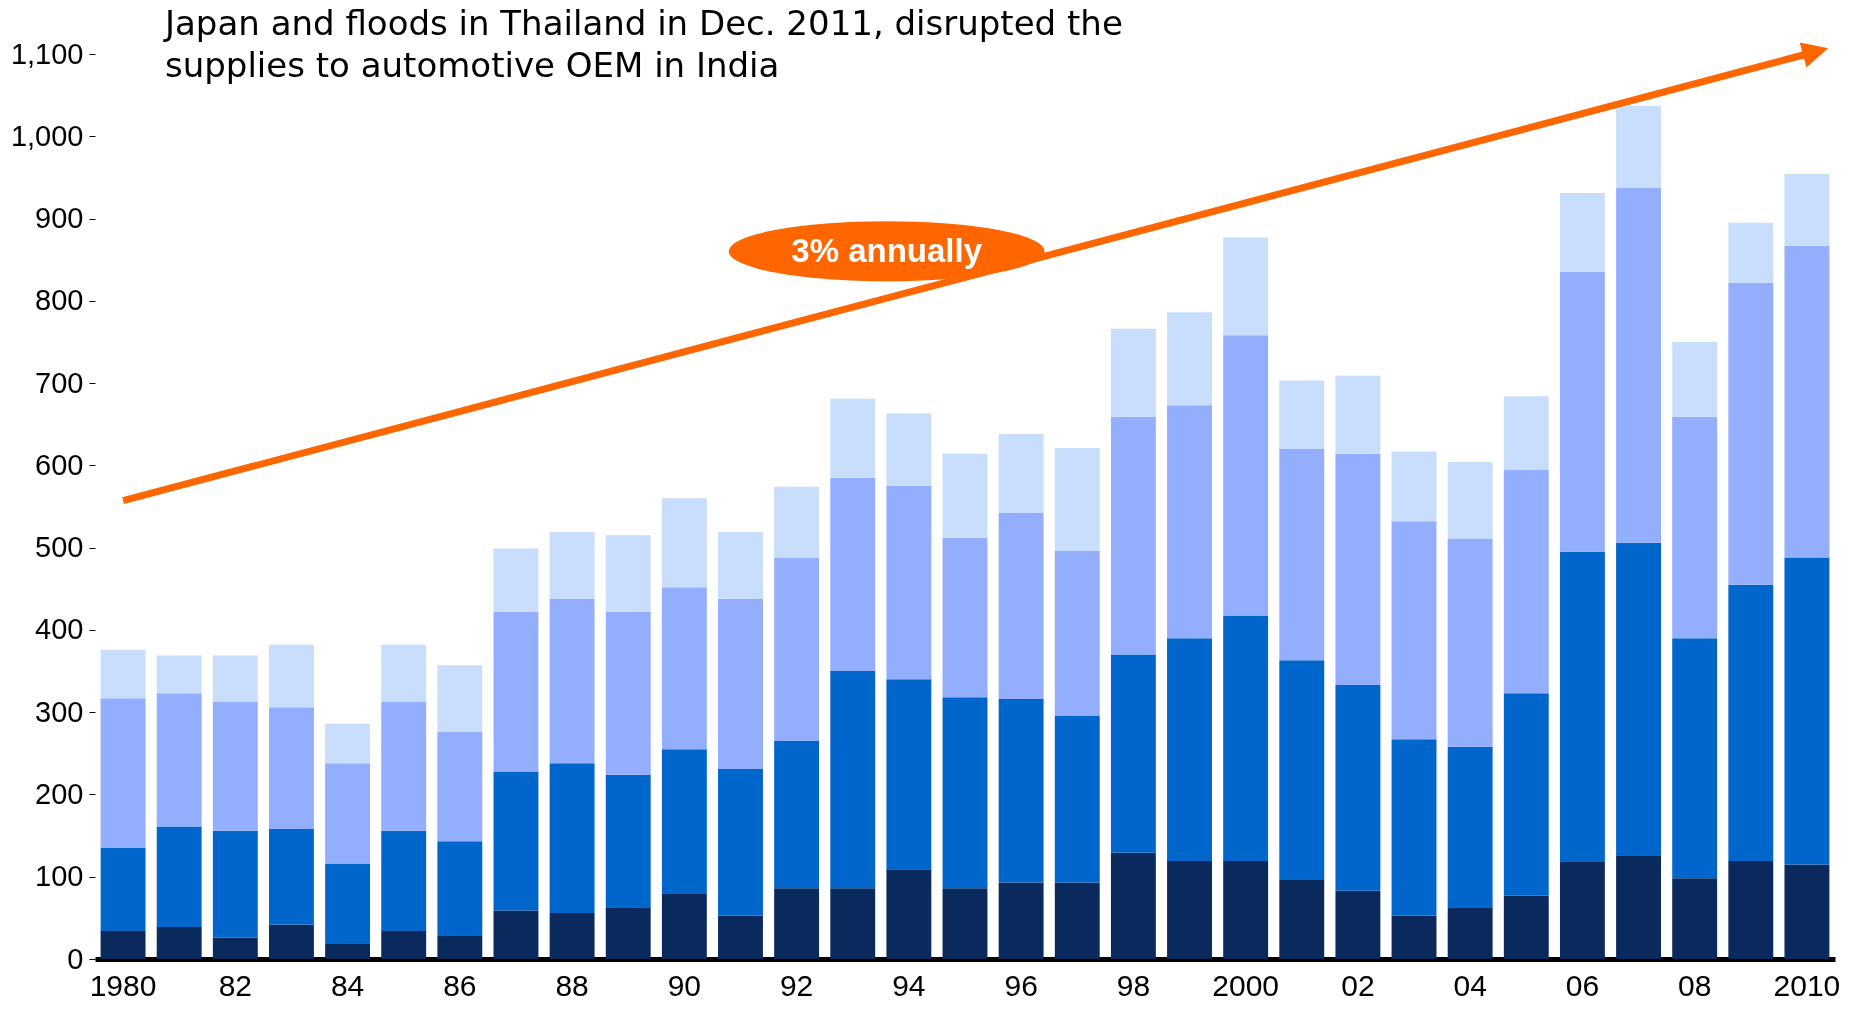 This screenshot has width=1860, height=1013. What do you see at coordinates (1358, 985) in the screenshot?
I see `x-tick-label: 02` at bounding box center [1358, 985].